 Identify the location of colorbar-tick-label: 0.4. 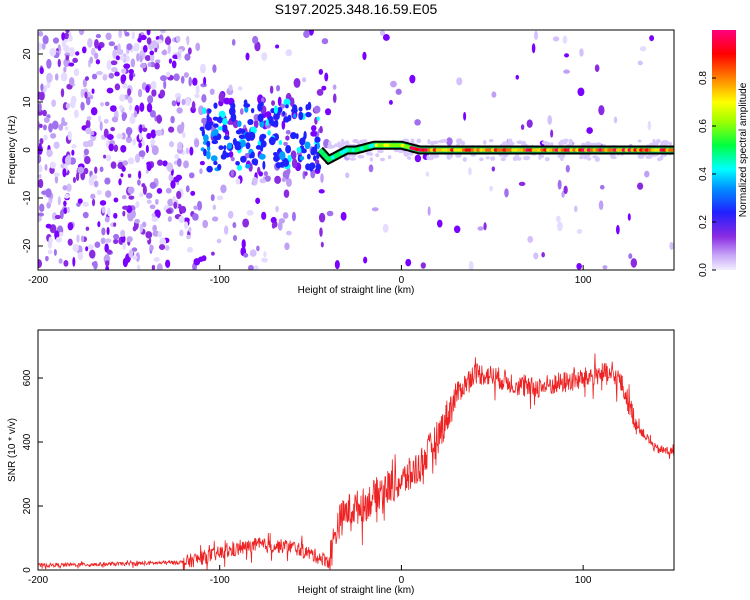
(703, 174).